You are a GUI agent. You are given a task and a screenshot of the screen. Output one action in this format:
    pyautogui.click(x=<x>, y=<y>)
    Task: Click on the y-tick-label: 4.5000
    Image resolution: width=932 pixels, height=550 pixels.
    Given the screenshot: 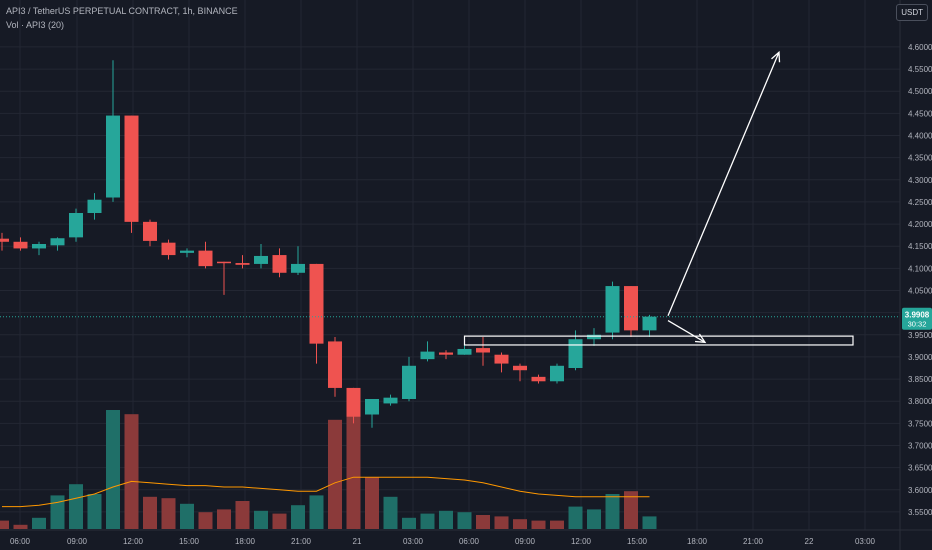 What is the action you would take?
    pyautogui.click(x=920, y=91)
    